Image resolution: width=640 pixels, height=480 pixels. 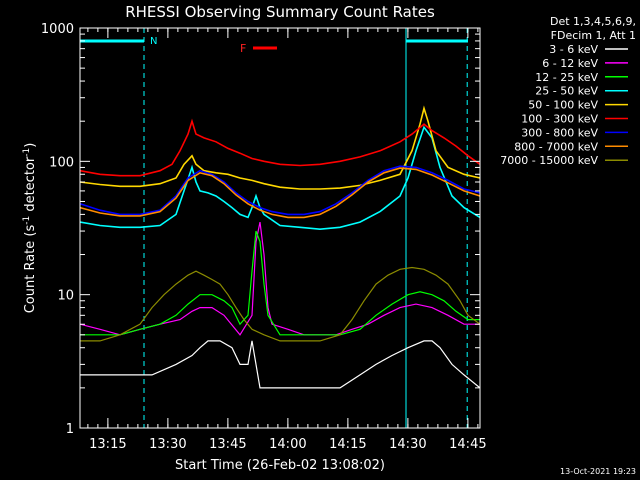 What do you see at coordinates (65, 296) in the screenshot?
I see `y-tick-label: 10` at bounding box center [65, 296].